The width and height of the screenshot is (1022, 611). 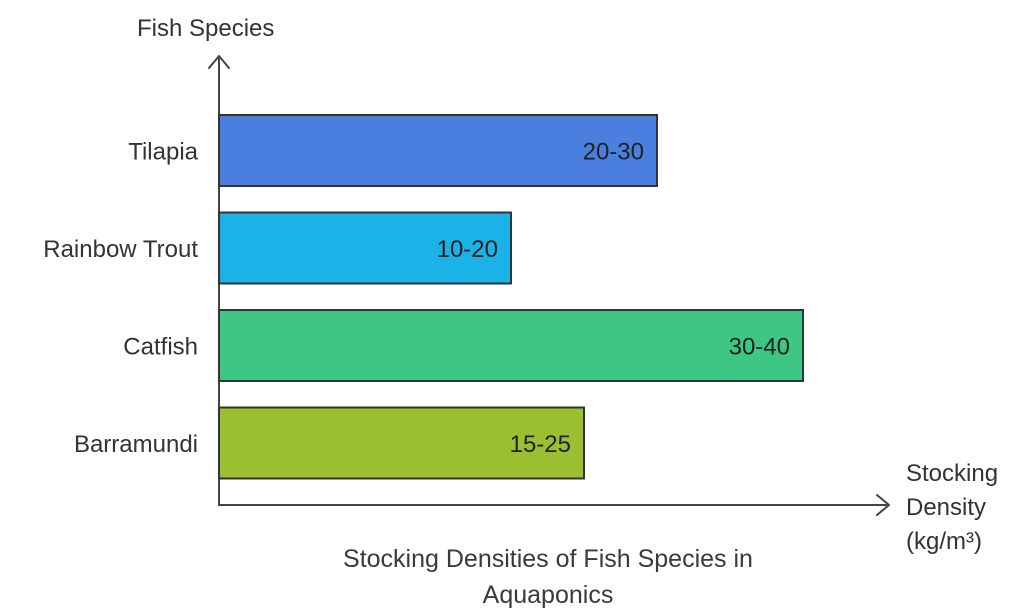 What do you see at coordinates (219, 62) in the screenshot?
I see `y-axis-arrow-icon` at bounding box center [219, 62].